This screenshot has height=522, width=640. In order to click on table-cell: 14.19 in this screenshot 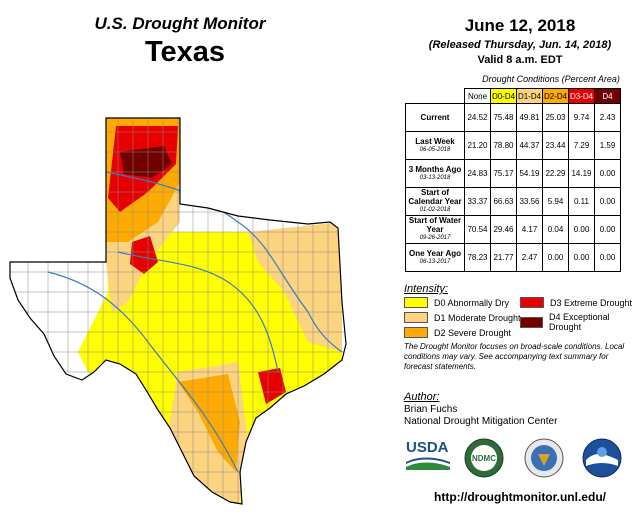, I will do `click(581, 173)`.